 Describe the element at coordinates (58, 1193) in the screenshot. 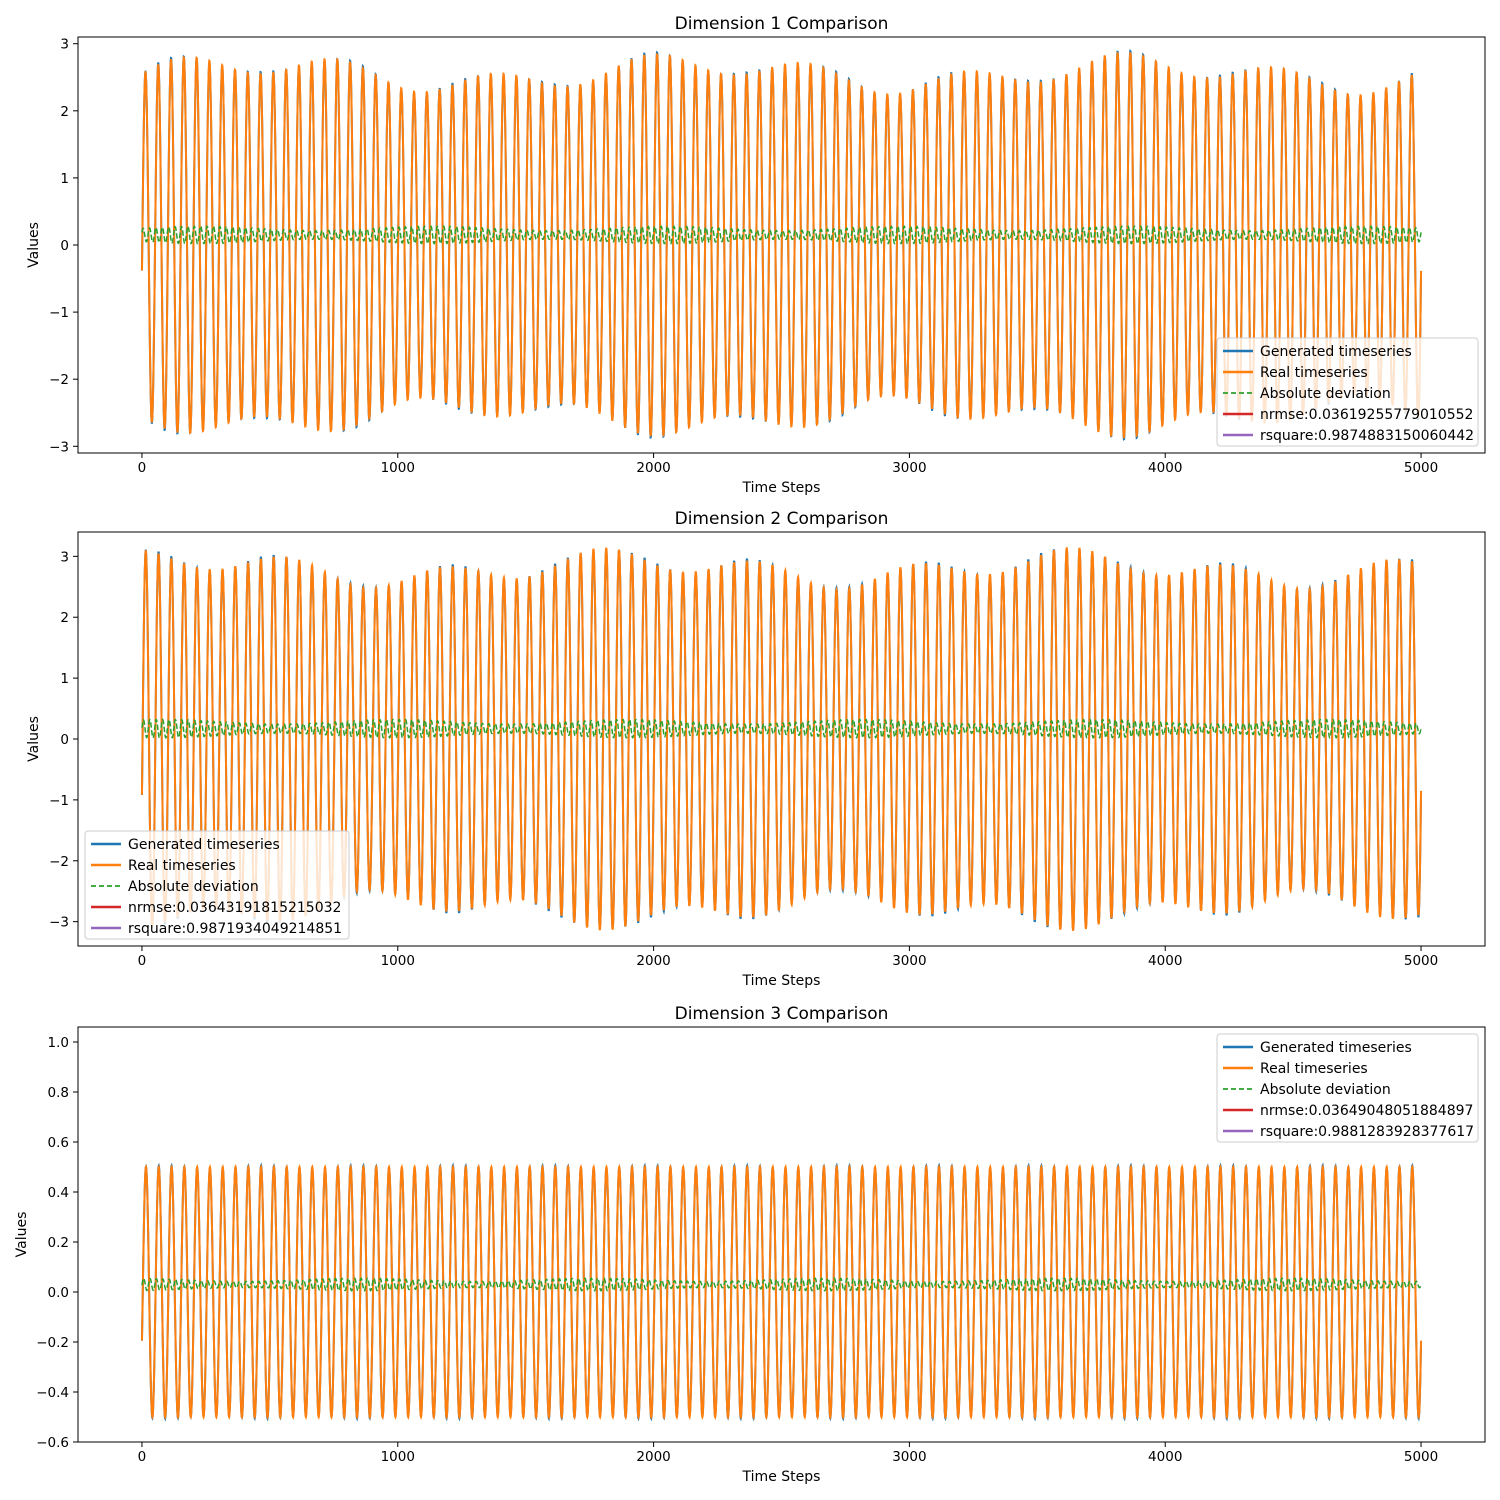

I see `y-tick-label: 0.4` at that location.